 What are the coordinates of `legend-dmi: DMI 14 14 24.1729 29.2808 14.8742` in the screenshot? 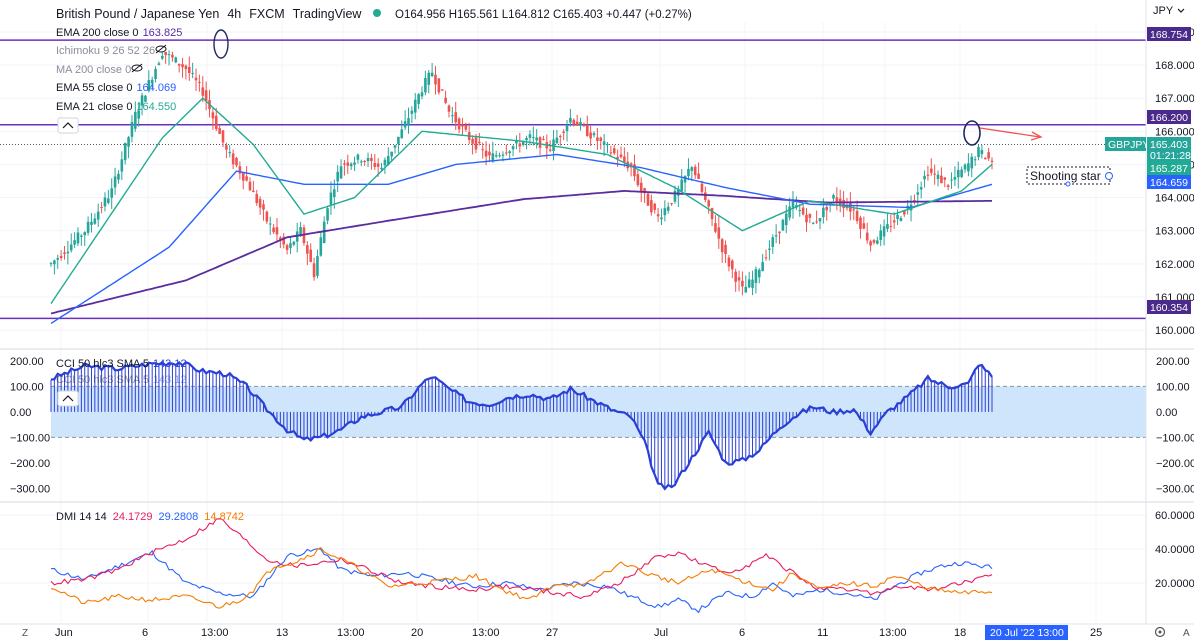 It's located at (150, 517).